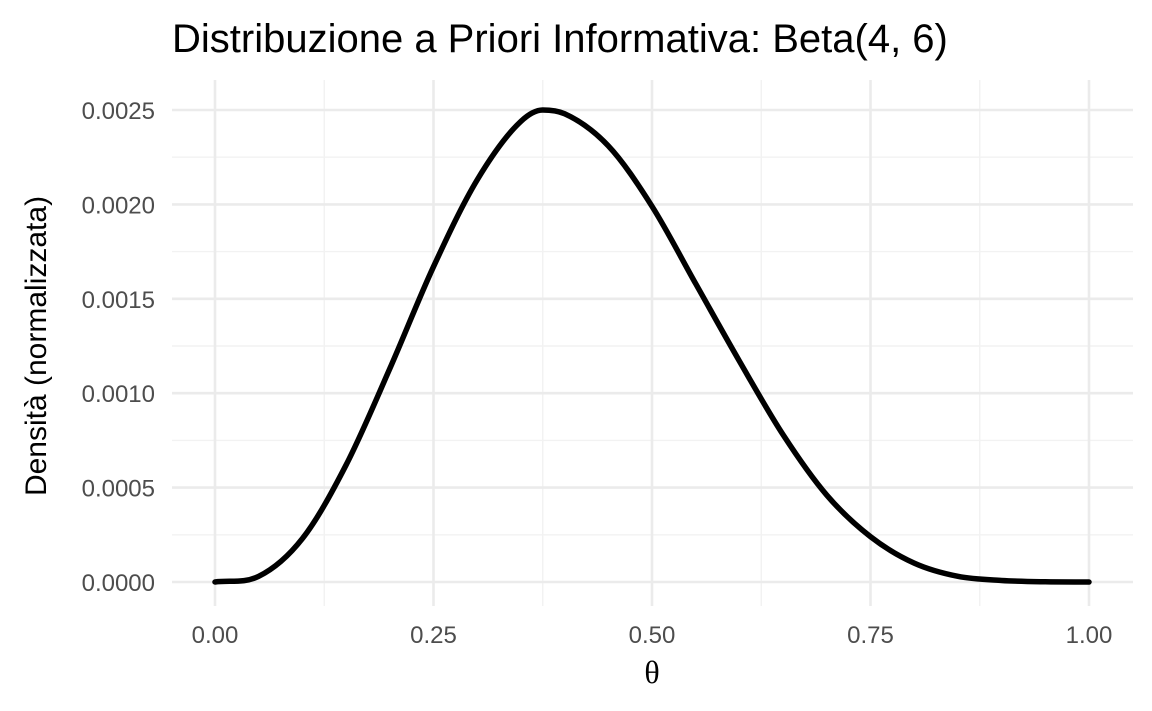  What do you see at coordinates (118, 205) in the screenshot?
I see `y-tick-label: 0.0020` at bounding box center [118, 205].